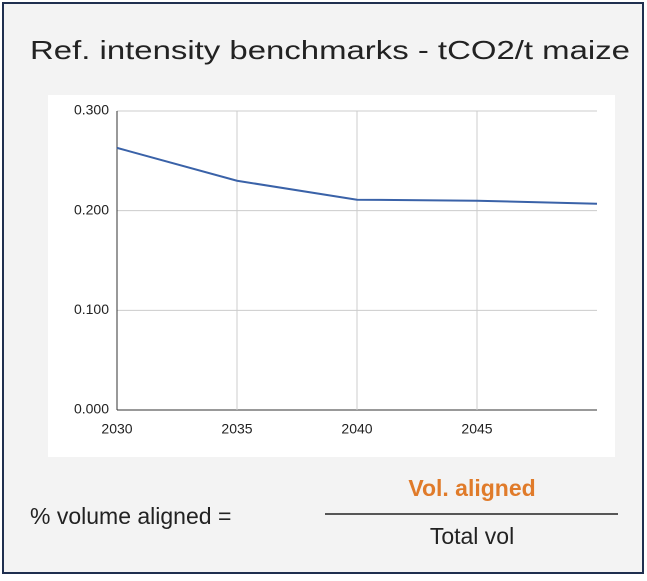 Image resolution: width=647 pixels, height=581 pixels. Describe the element at coordinates (476, 429) in the screenshot. I see `x-tick-label: 2045` at that location.